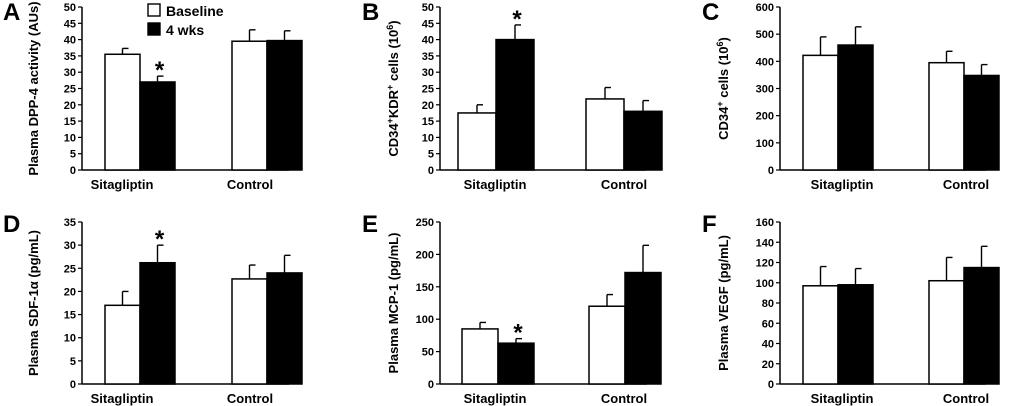 This screenshot has height=406, width=1024. I want to click on y-axis-title: Plasma SDF-1α (pg/mL), so click(33, 303).